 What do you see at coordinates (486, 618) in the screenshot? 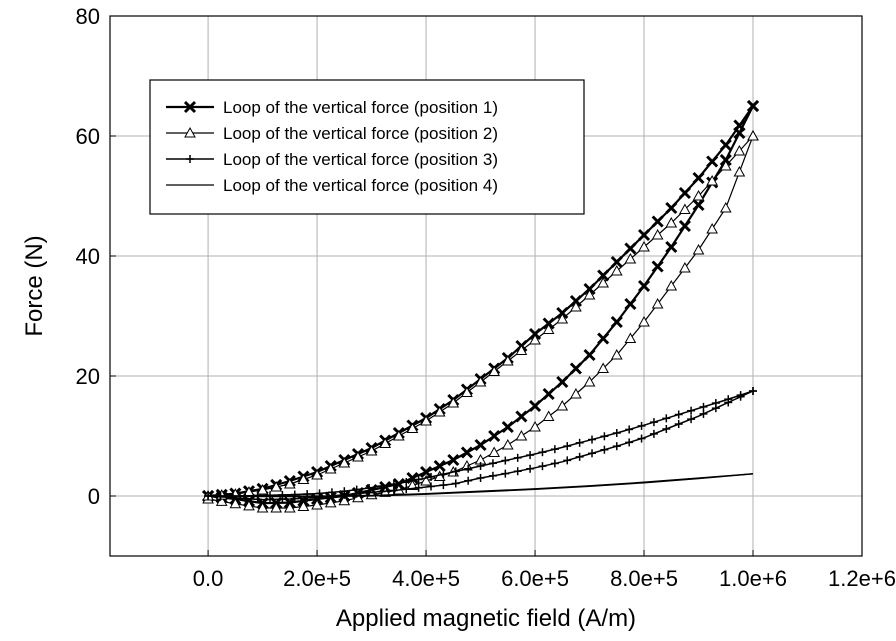
I see `x-axis-label: Applied magnetic field (A/m)` at bounding box center [486, 618].